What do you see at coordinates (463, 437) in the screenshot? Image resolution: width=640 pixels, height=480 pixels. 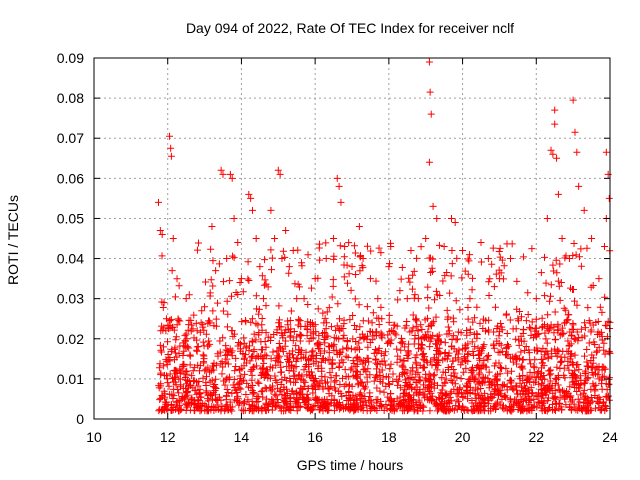 I see `x-tick-label: 20` at bounding box center [463, 437].